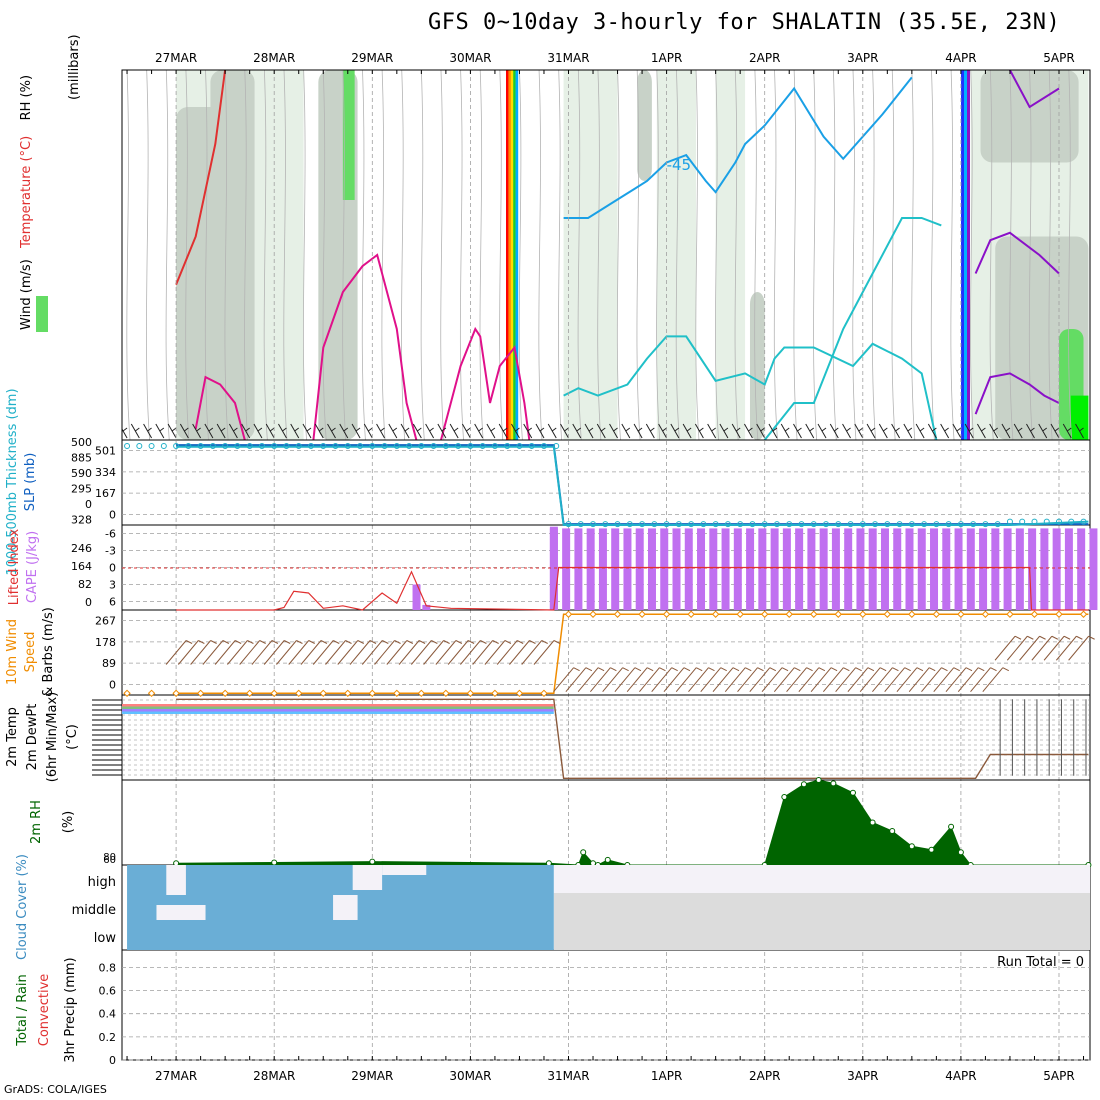  I want to click on rh-mid-band, so click(644, 125).